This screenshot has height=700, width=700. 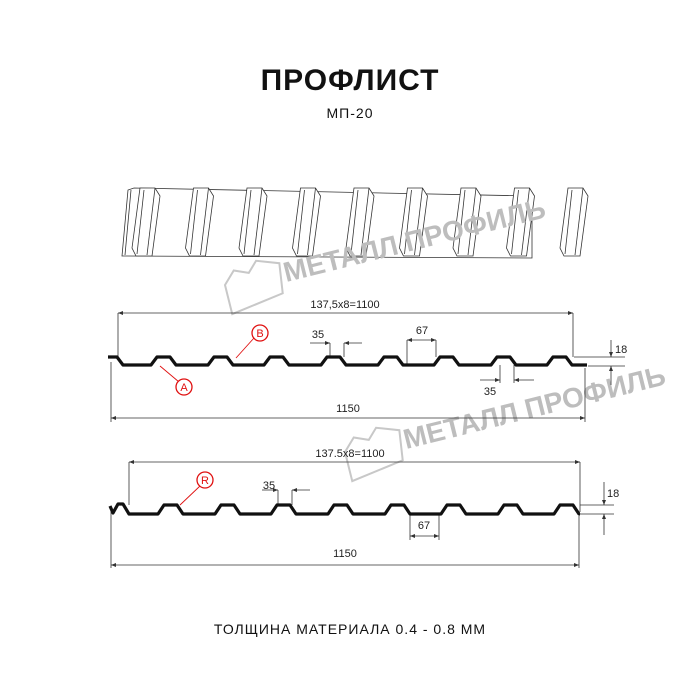 I want to click on marker-r-label: R, so click(x=205, y=481).